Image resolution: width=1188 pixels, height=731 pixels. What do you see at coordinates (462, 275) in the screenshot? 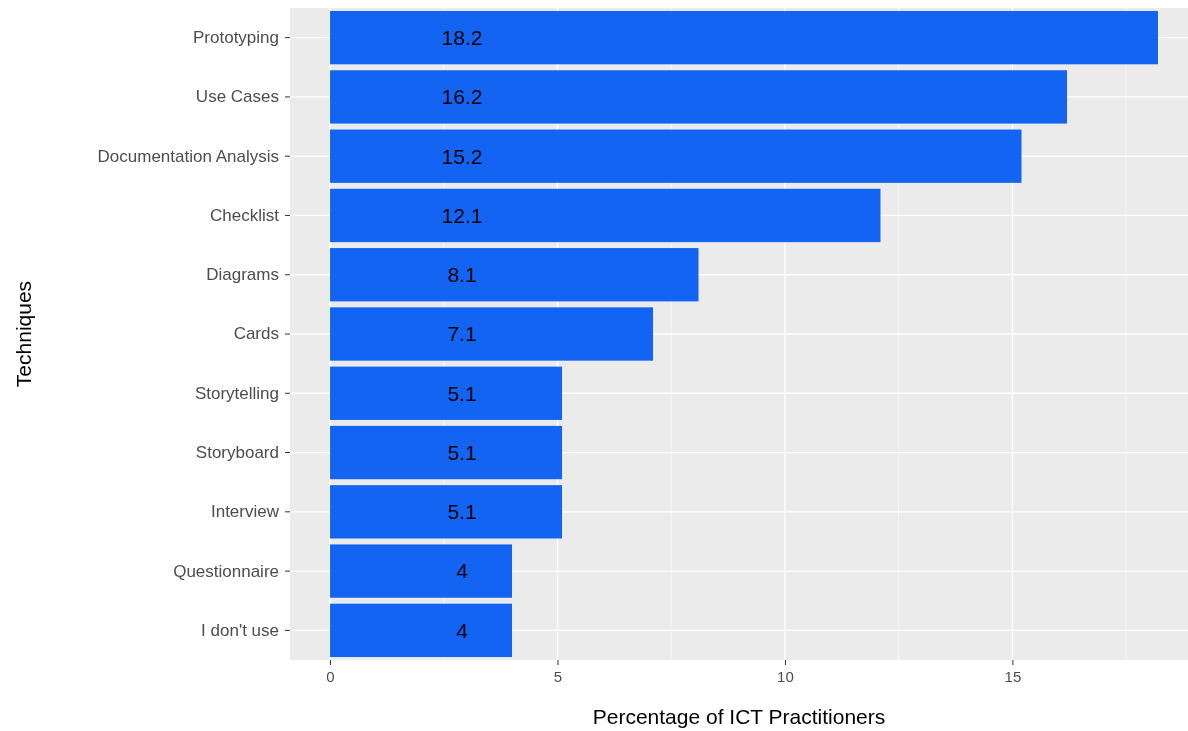
I see `data-label: 8.1` at bounding box center [462, 275].